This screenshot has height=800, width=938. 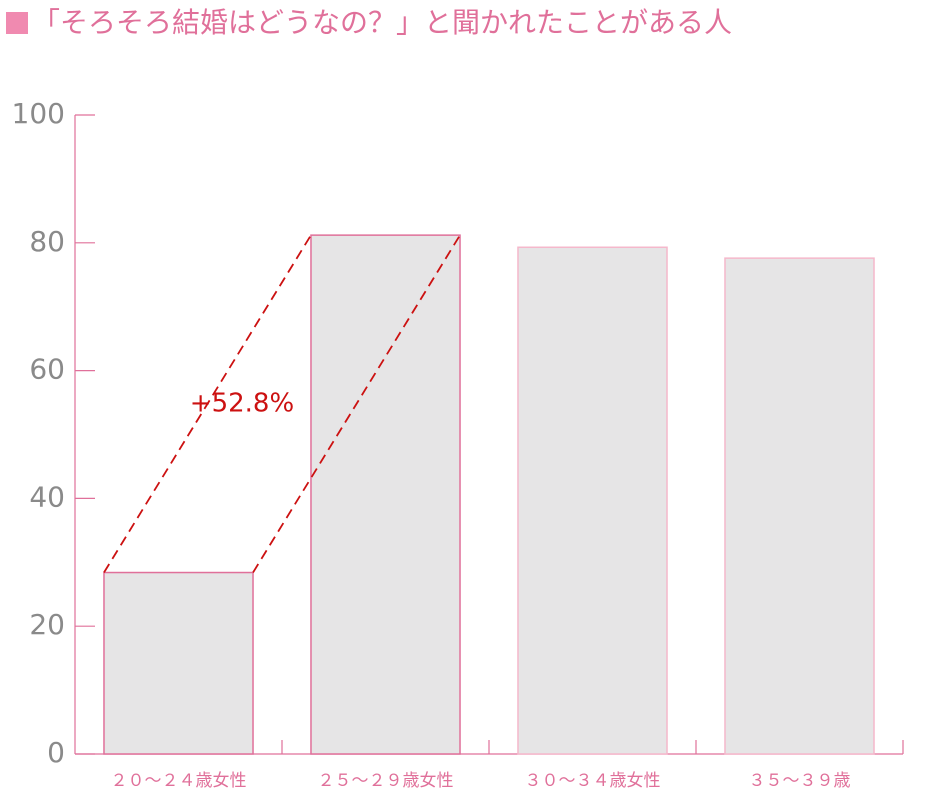 What do you see at coordinates (242, 403) in the screenshot?
I see `annotation: +52.8%` at bounding box center [242, 403].